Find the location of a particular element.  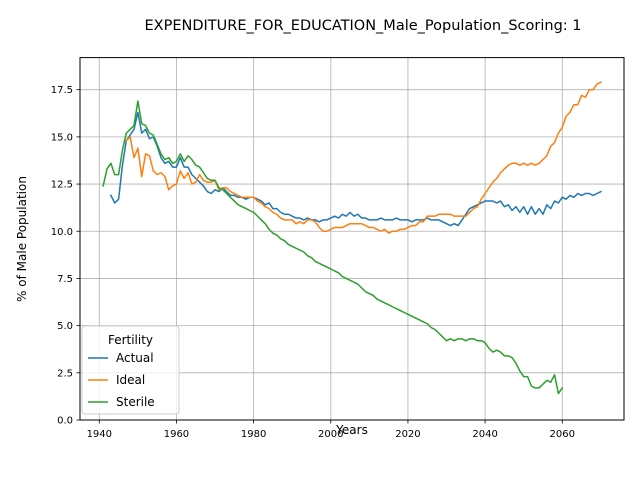

y-tick-label: 10.0 is located at coordinates (62, 232).